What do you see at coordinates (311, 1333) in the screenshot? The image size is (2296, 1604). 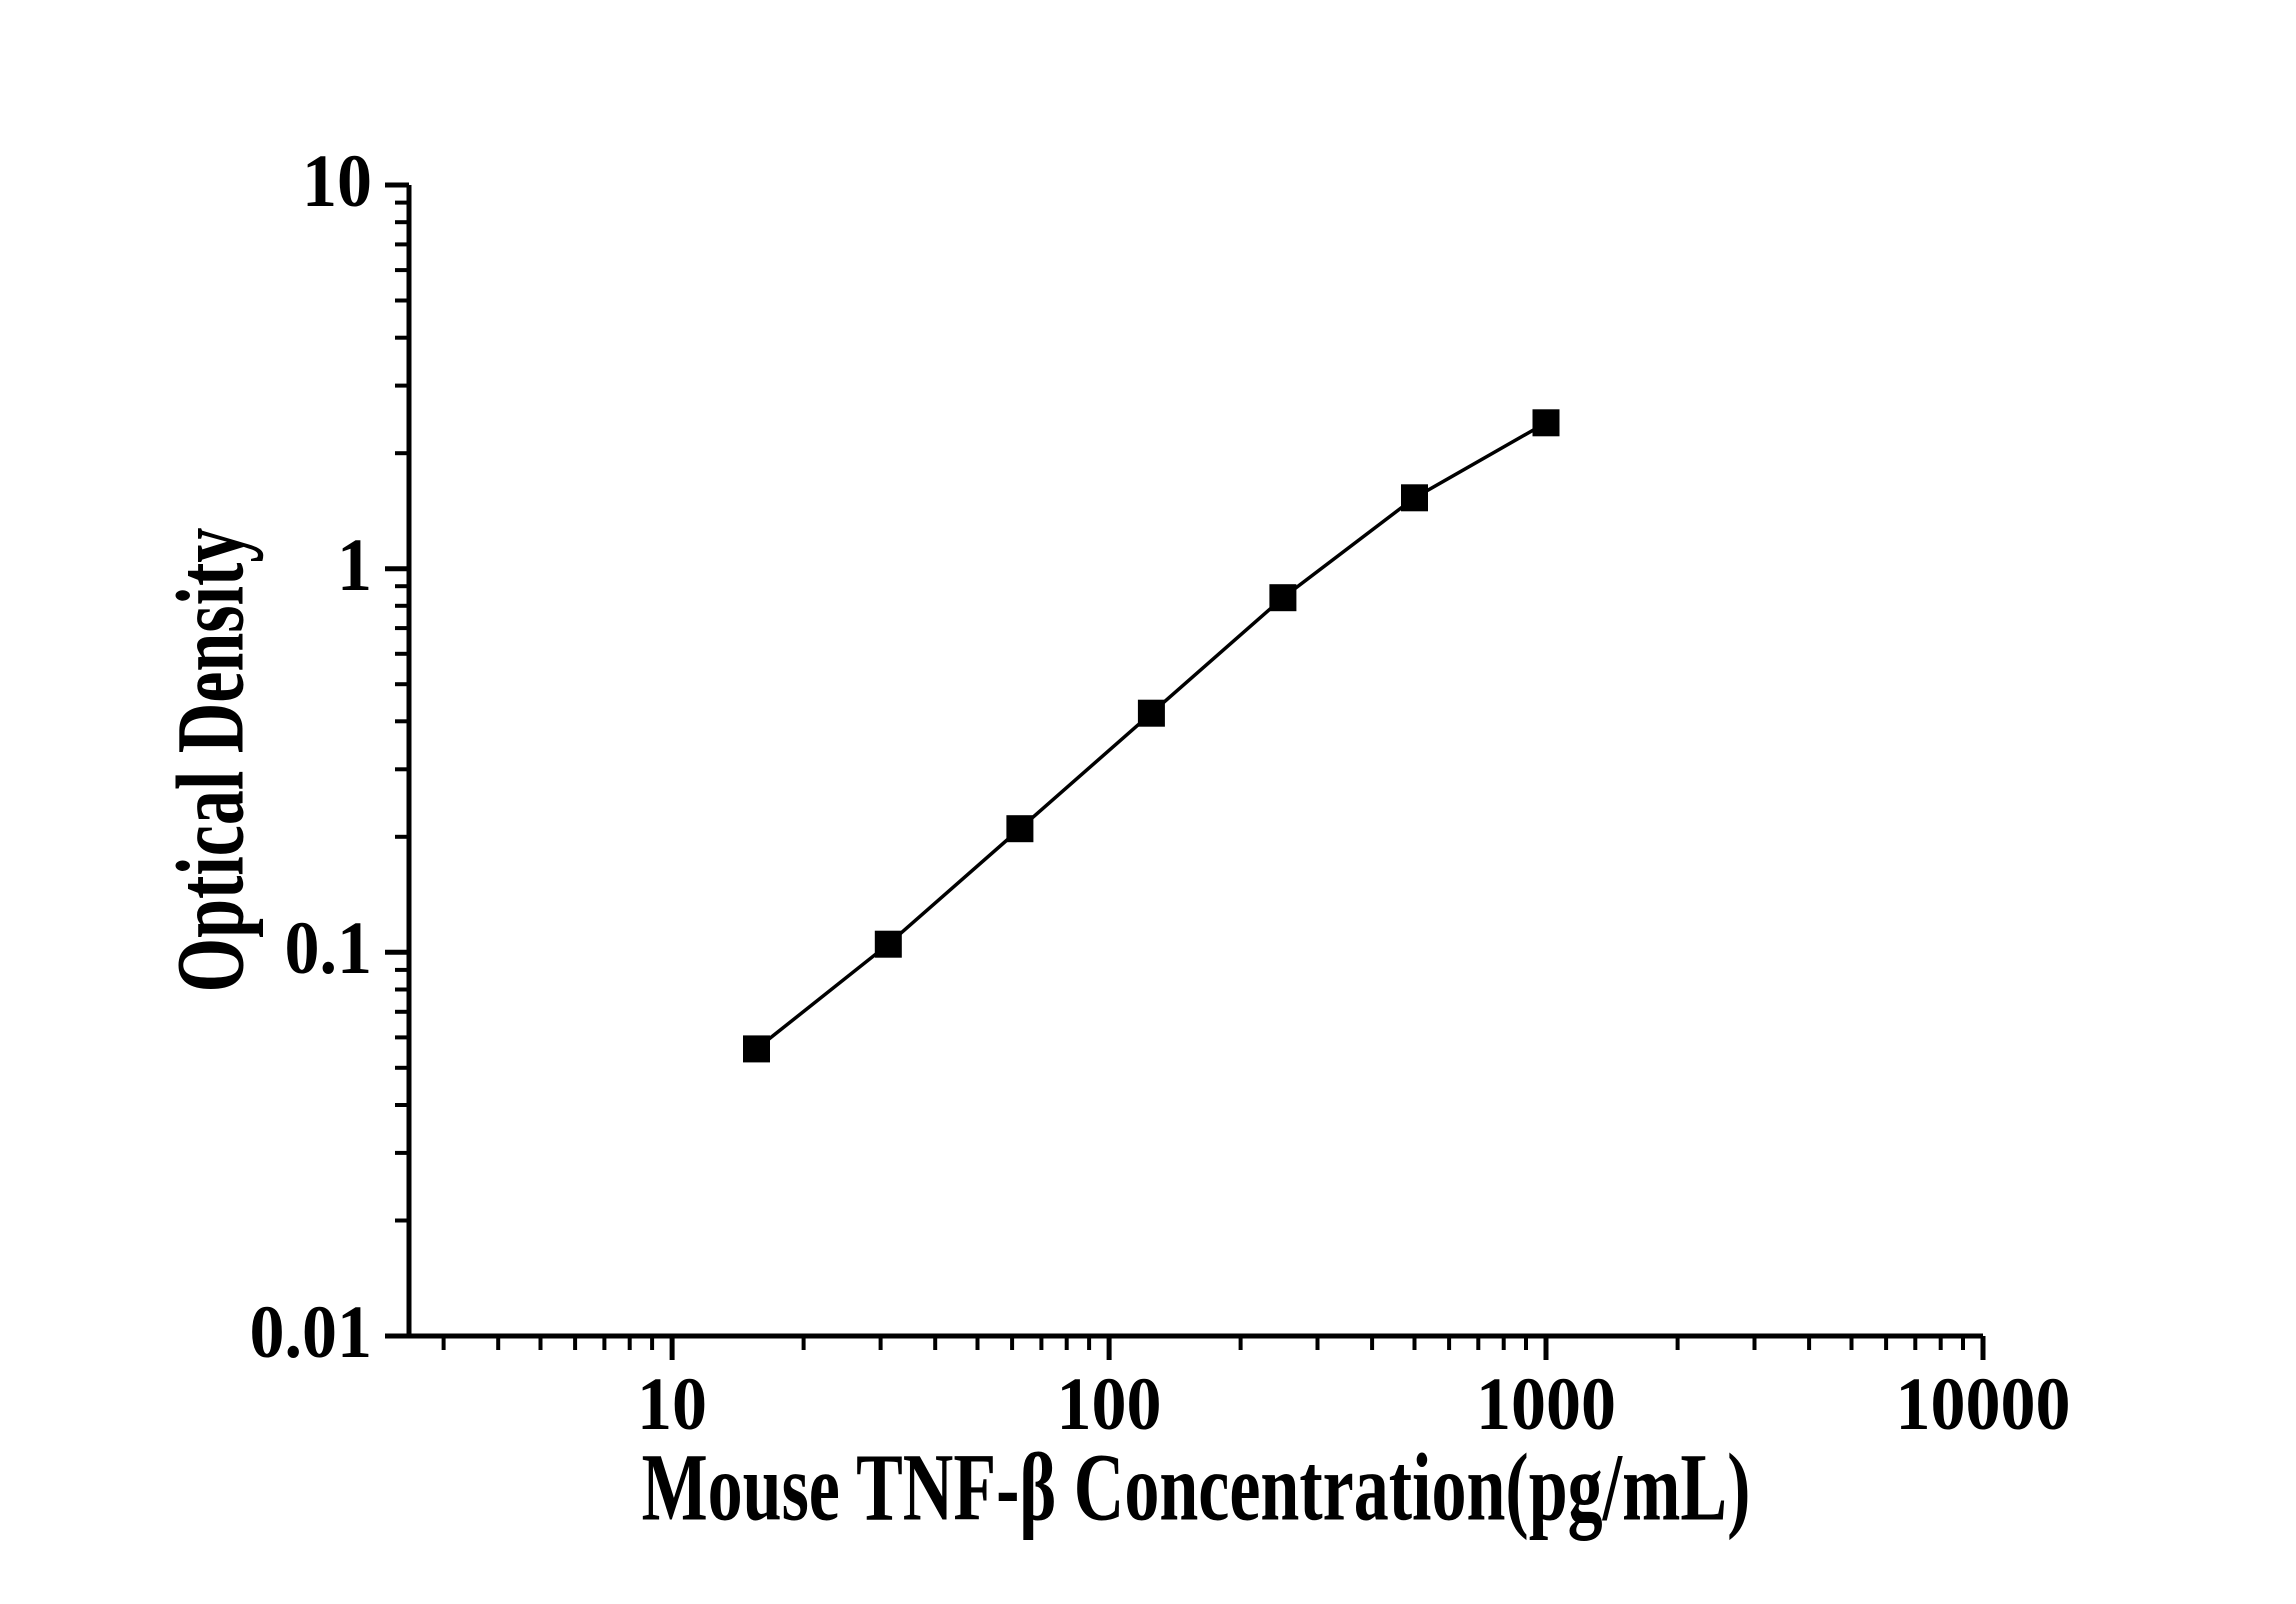 I see `y-tick-label: 0.01` at bounding box center [311, 1333].